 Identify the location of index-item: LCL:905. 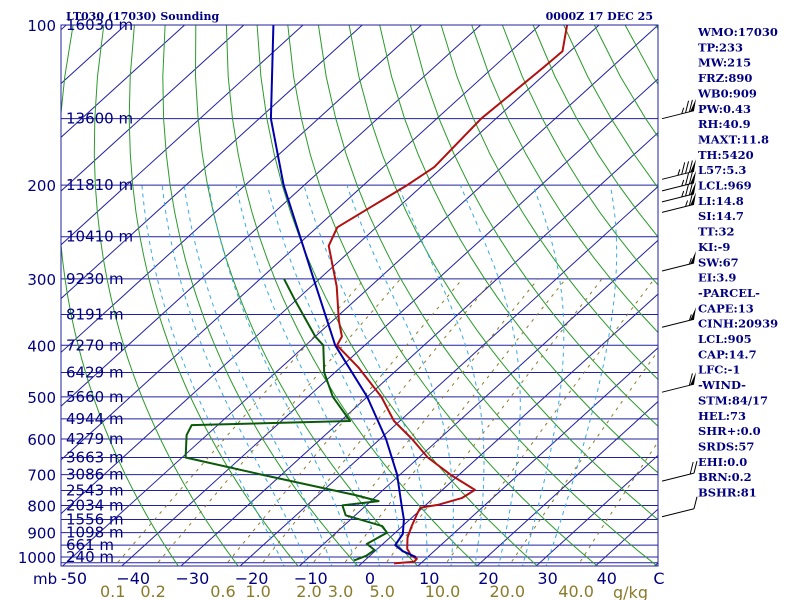
(725, 339).